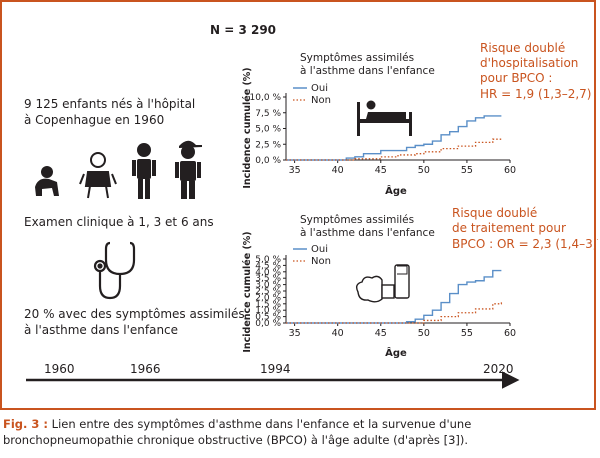  Describe the element at coordinates (268, 273) in the screenshot. I see `y-tick-label: 4,0 %` at that location.